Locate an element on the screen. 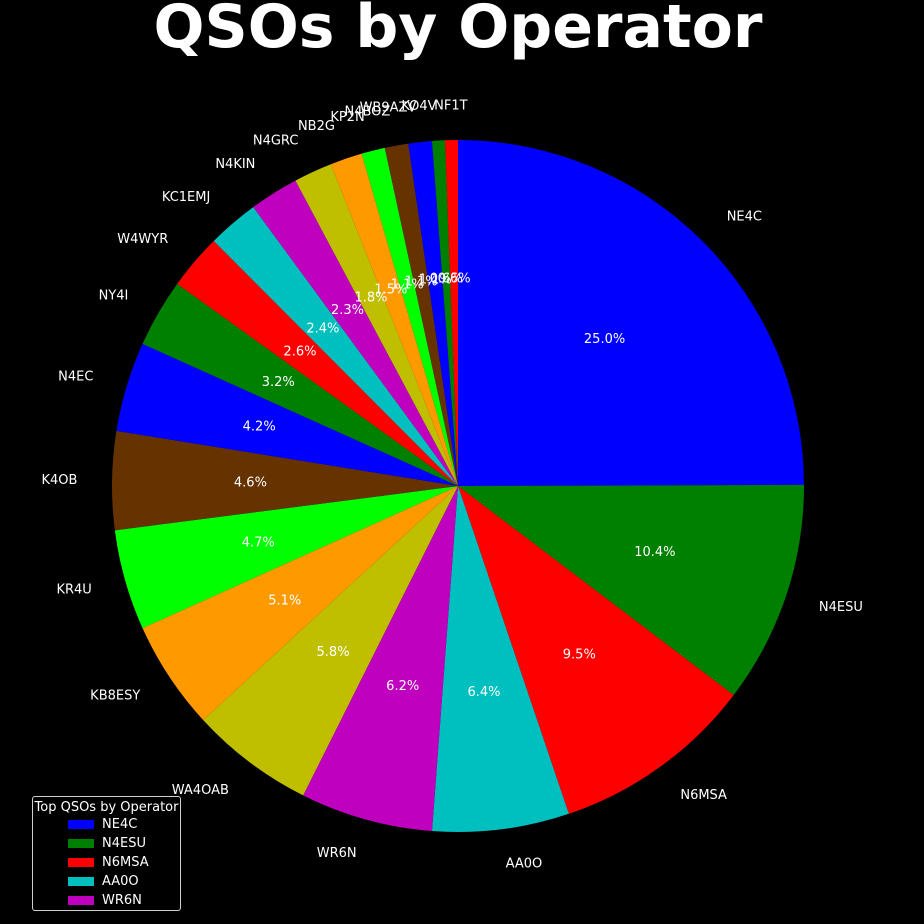 Image resolution: width=924 pixels, height=924 pixels. legend-label: WR6N is located at coordinates (122, 900).